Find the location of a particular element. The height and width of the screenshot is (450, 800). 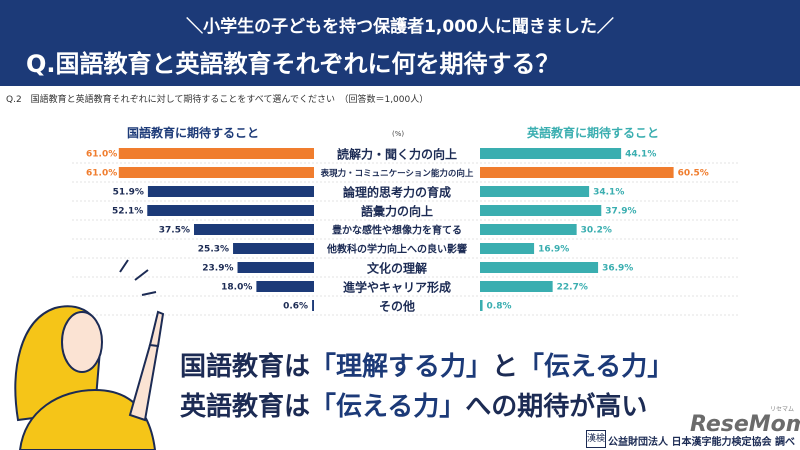

category-label: 他教科の学力向上への良い影響 is located at coordinates (396, 249).